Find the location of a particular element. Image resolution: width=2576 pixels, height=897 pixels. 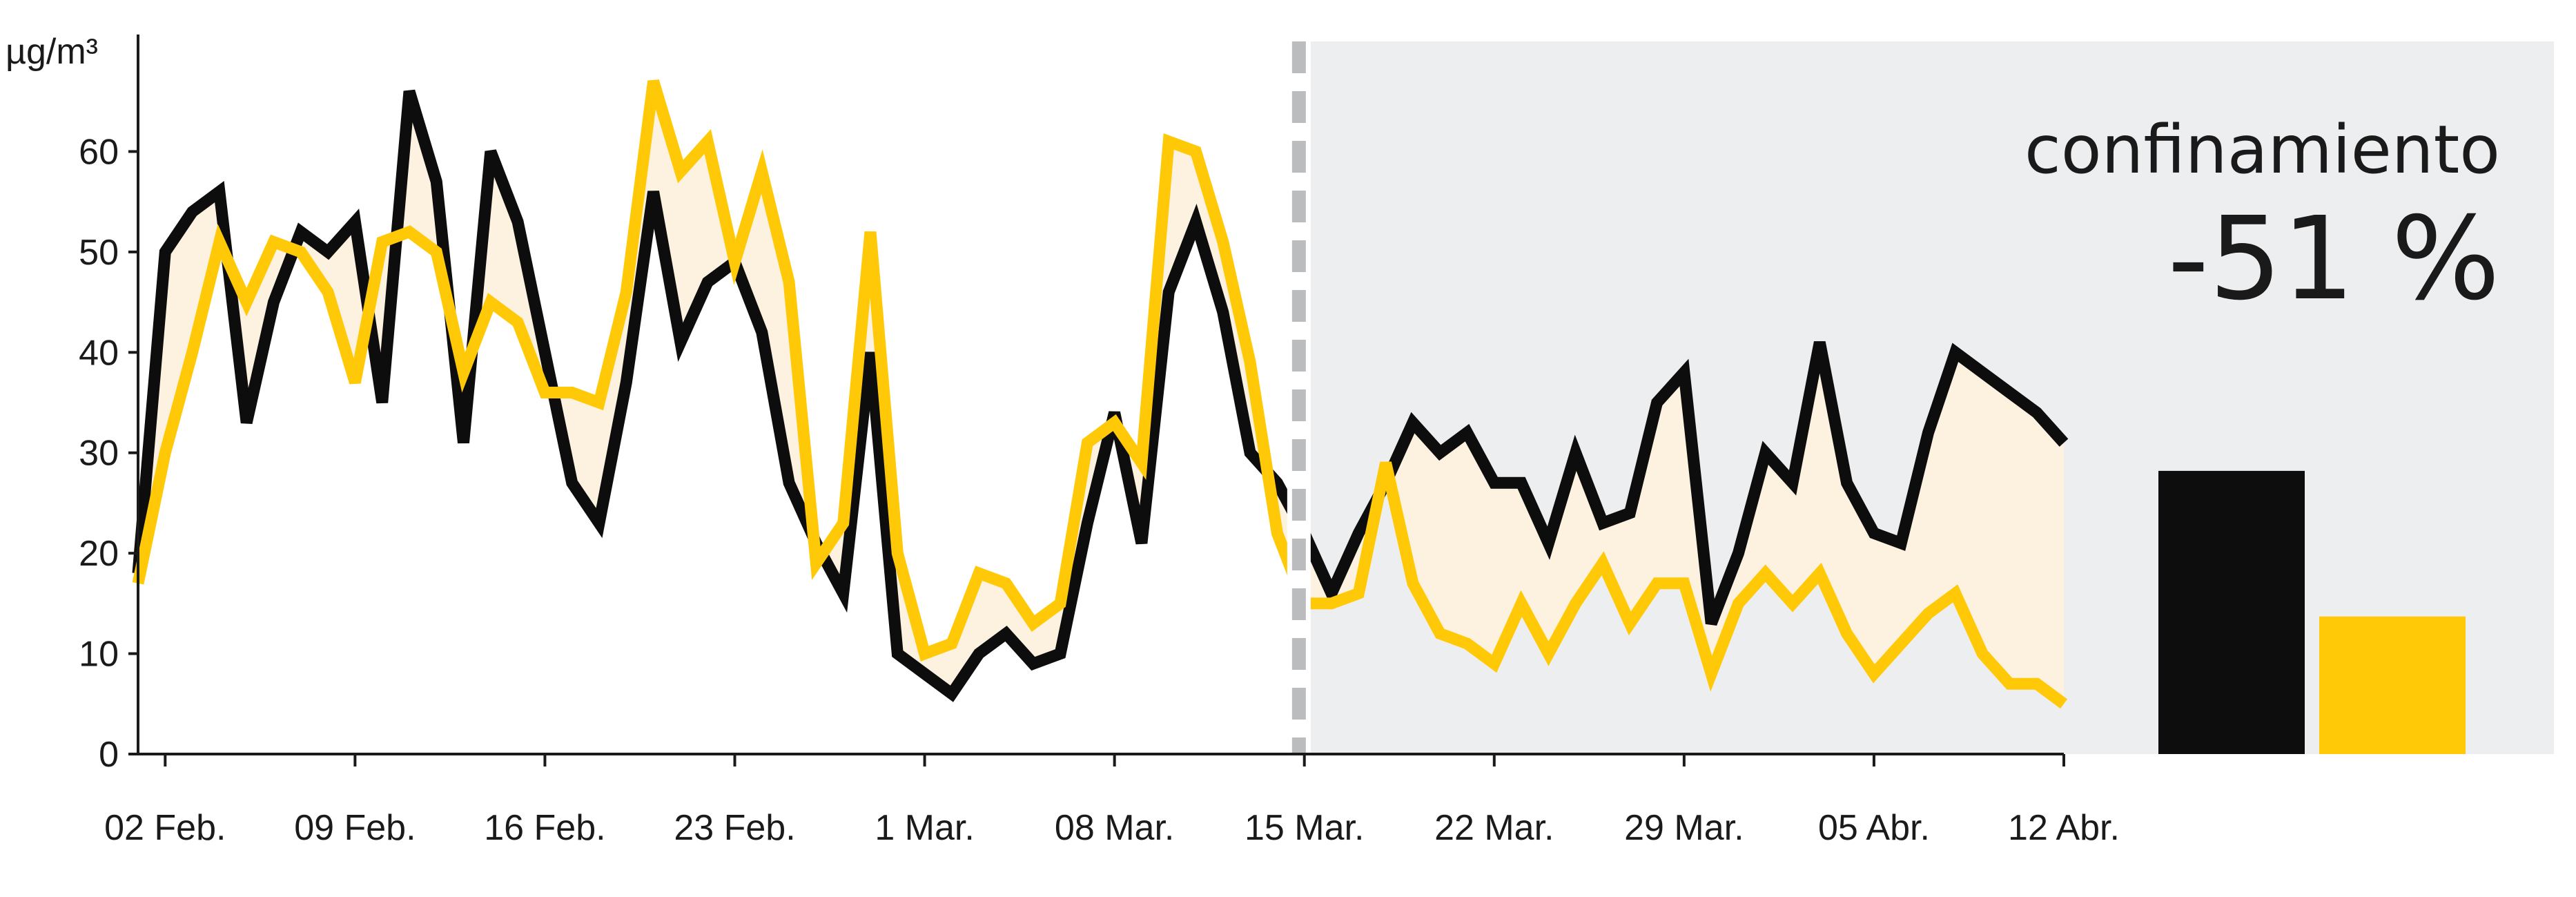

x-tick-label-2: 16 Feb. is located at coordinates (544, 828).